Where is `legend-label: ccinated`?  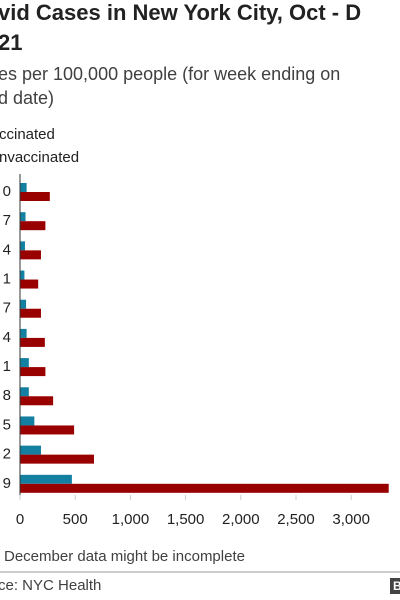
legend-label: ccinated is located at coordinates (27, 134).